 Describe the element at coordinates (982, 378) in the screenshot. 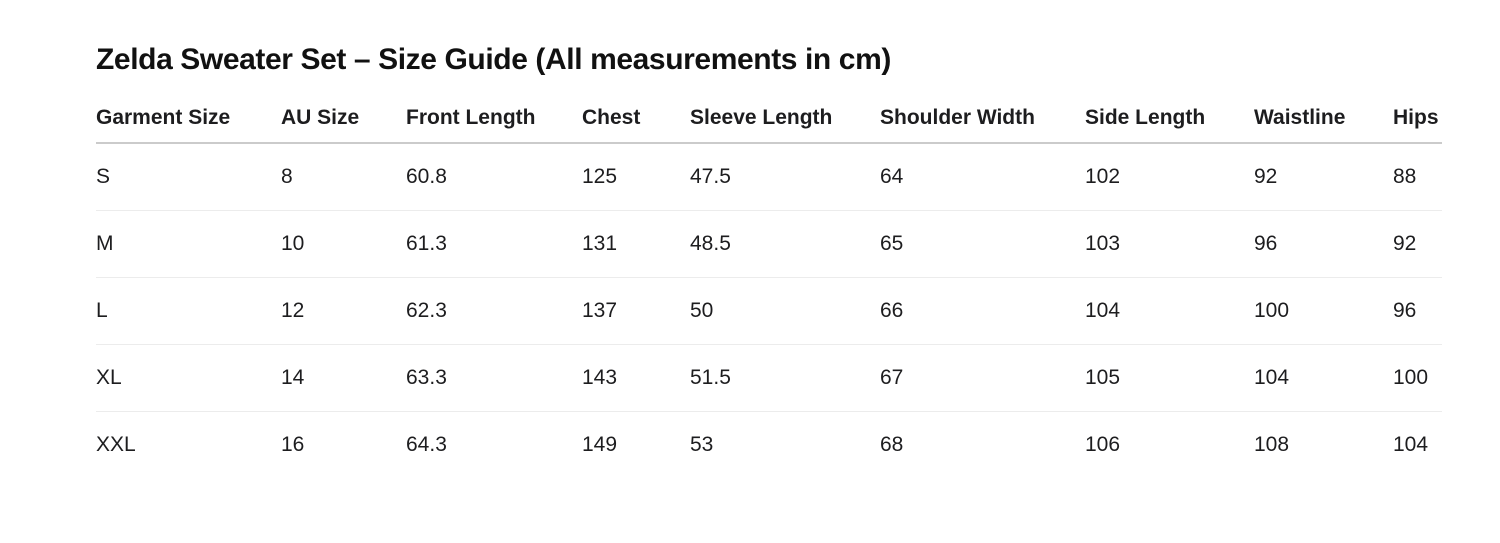

I see `table-cell: 67` at that location.